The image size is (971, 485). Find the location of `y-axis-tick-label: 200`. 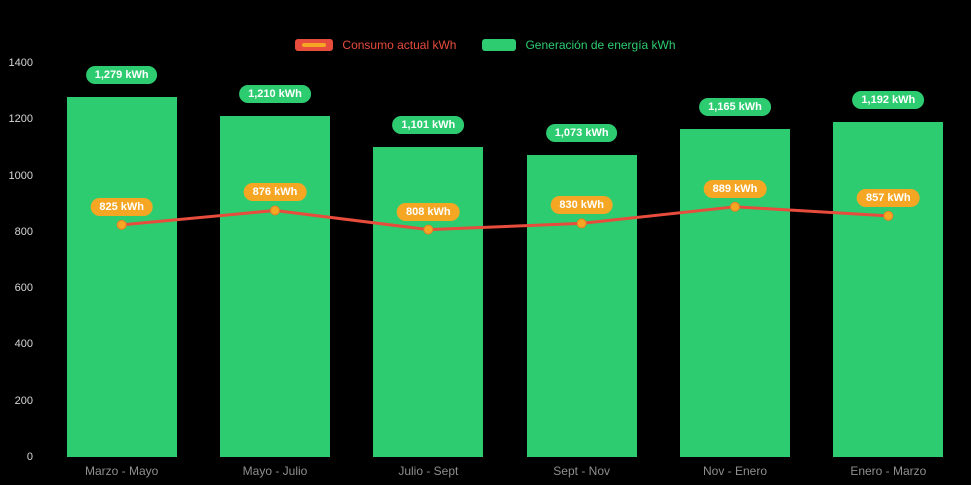

y-axis-tick-label: 200 is located at coordinates (23, 400).